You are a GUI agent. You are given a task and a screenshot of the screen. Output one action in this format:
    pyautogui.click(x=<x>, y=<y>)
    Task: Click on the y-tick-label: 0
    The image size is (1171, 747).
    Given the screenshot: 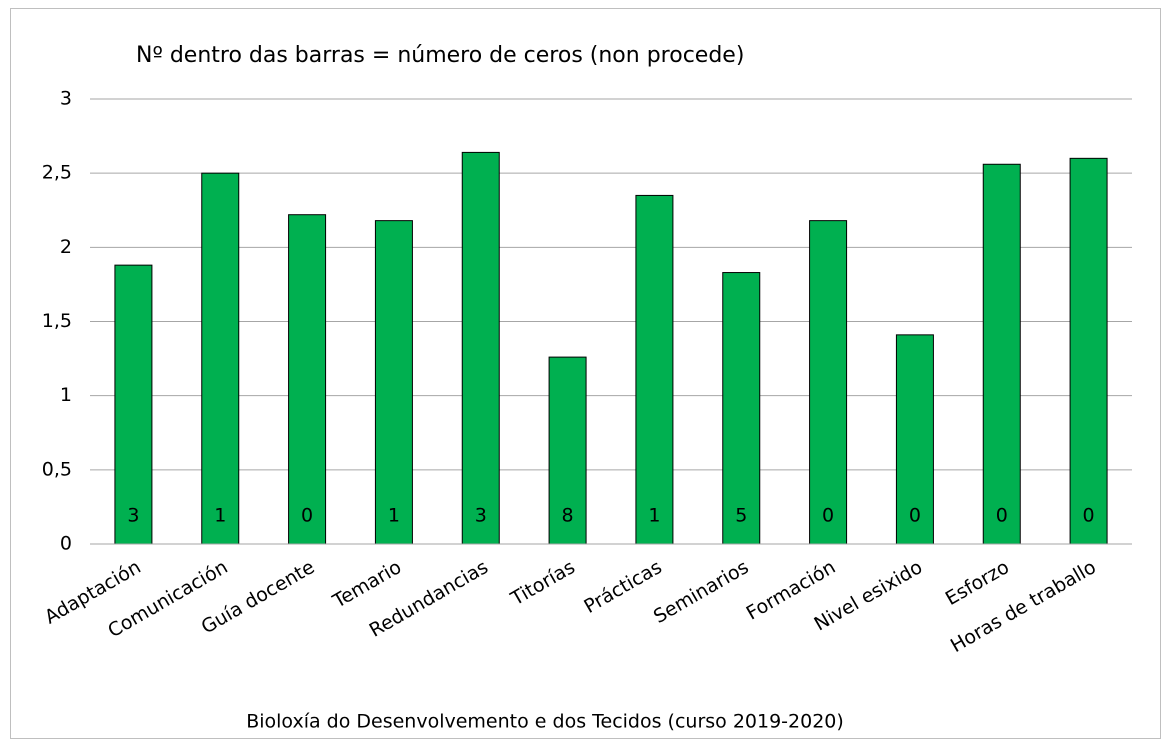 What is the action you would take?
    pyautogui.click(x=66, y=544)
    